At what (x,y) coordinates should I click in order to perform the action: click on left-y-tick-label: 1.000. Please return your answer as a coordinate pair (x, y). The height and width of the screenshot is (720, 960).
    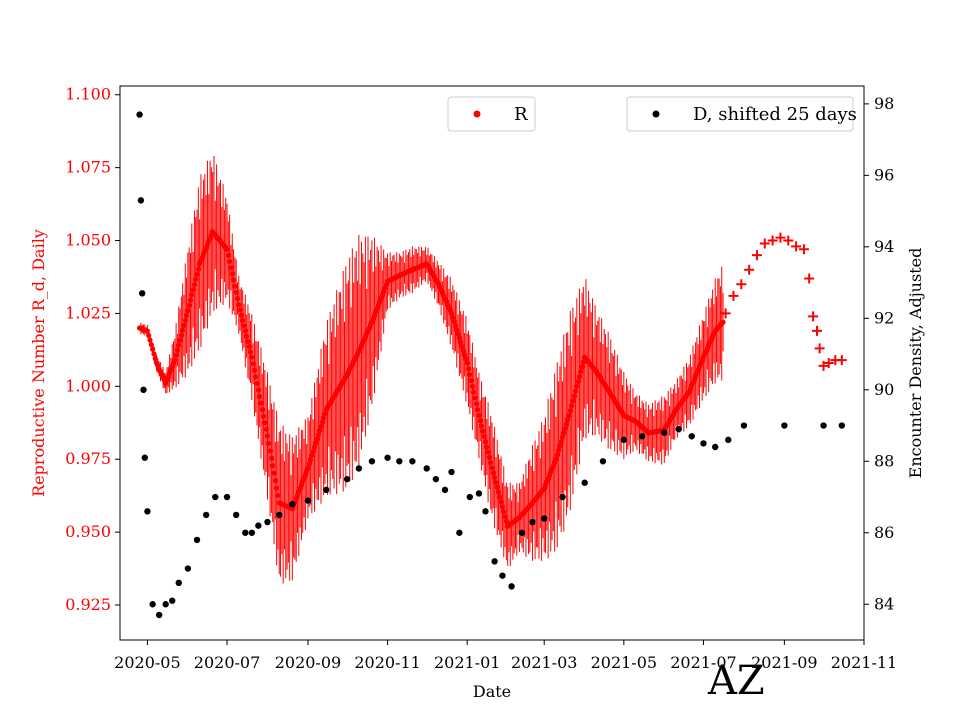
    Looking at the image, I should click on (88, 385).